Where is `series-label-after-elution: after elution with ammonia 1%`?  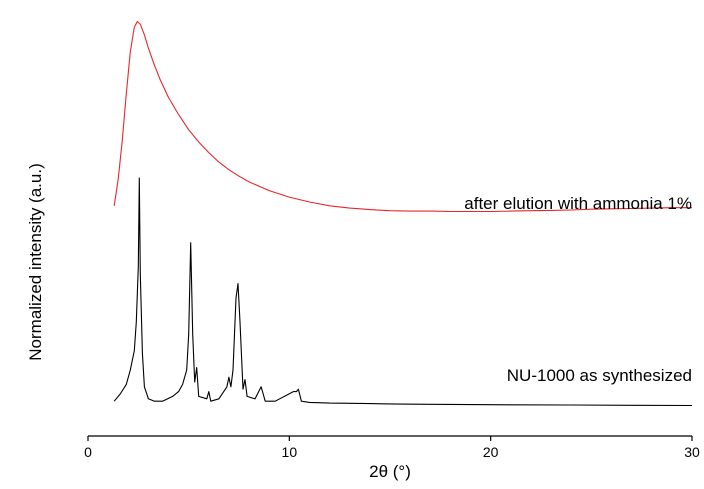
series-label-after-elution: after elution with ammonia 1% is located at coordinates (578, 203).